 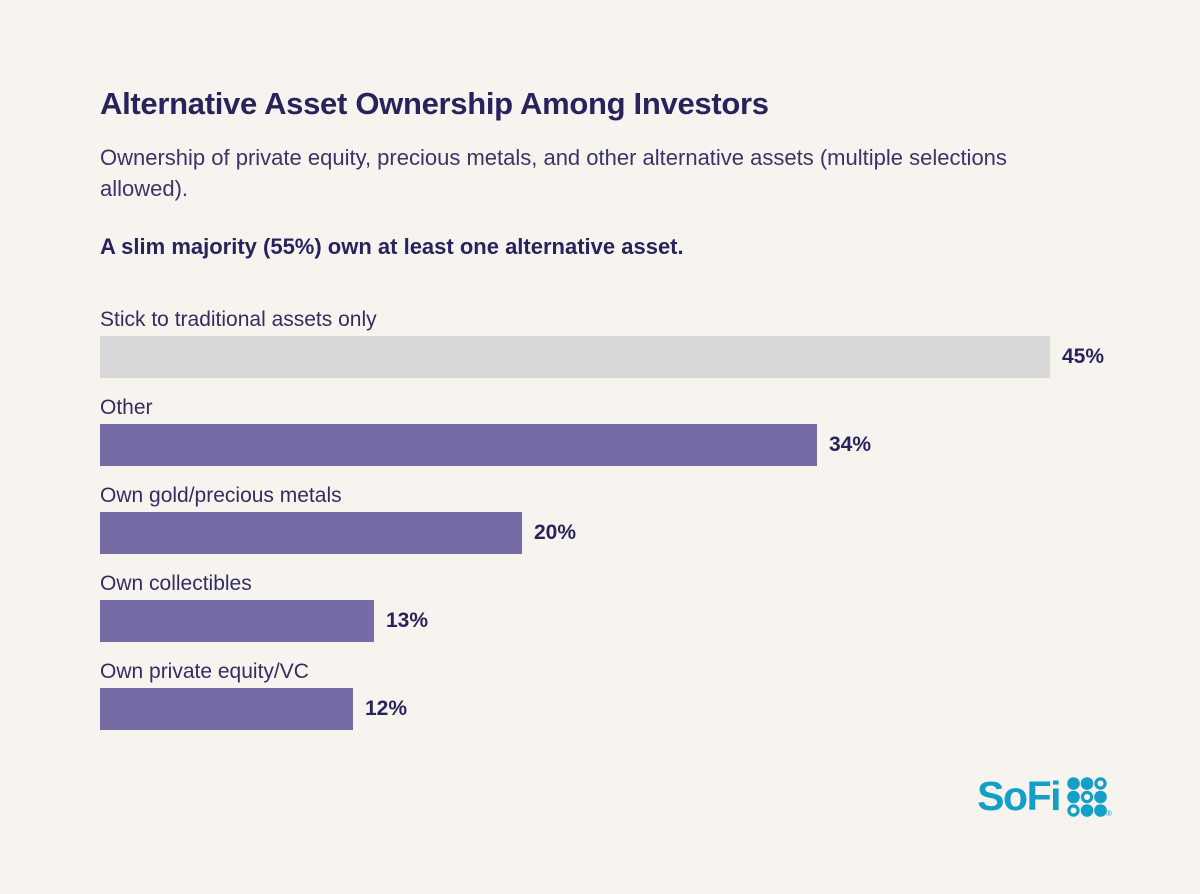 I want to click on bar-row: Stick to traditional assets only 45%, so click(x=605, y=343).